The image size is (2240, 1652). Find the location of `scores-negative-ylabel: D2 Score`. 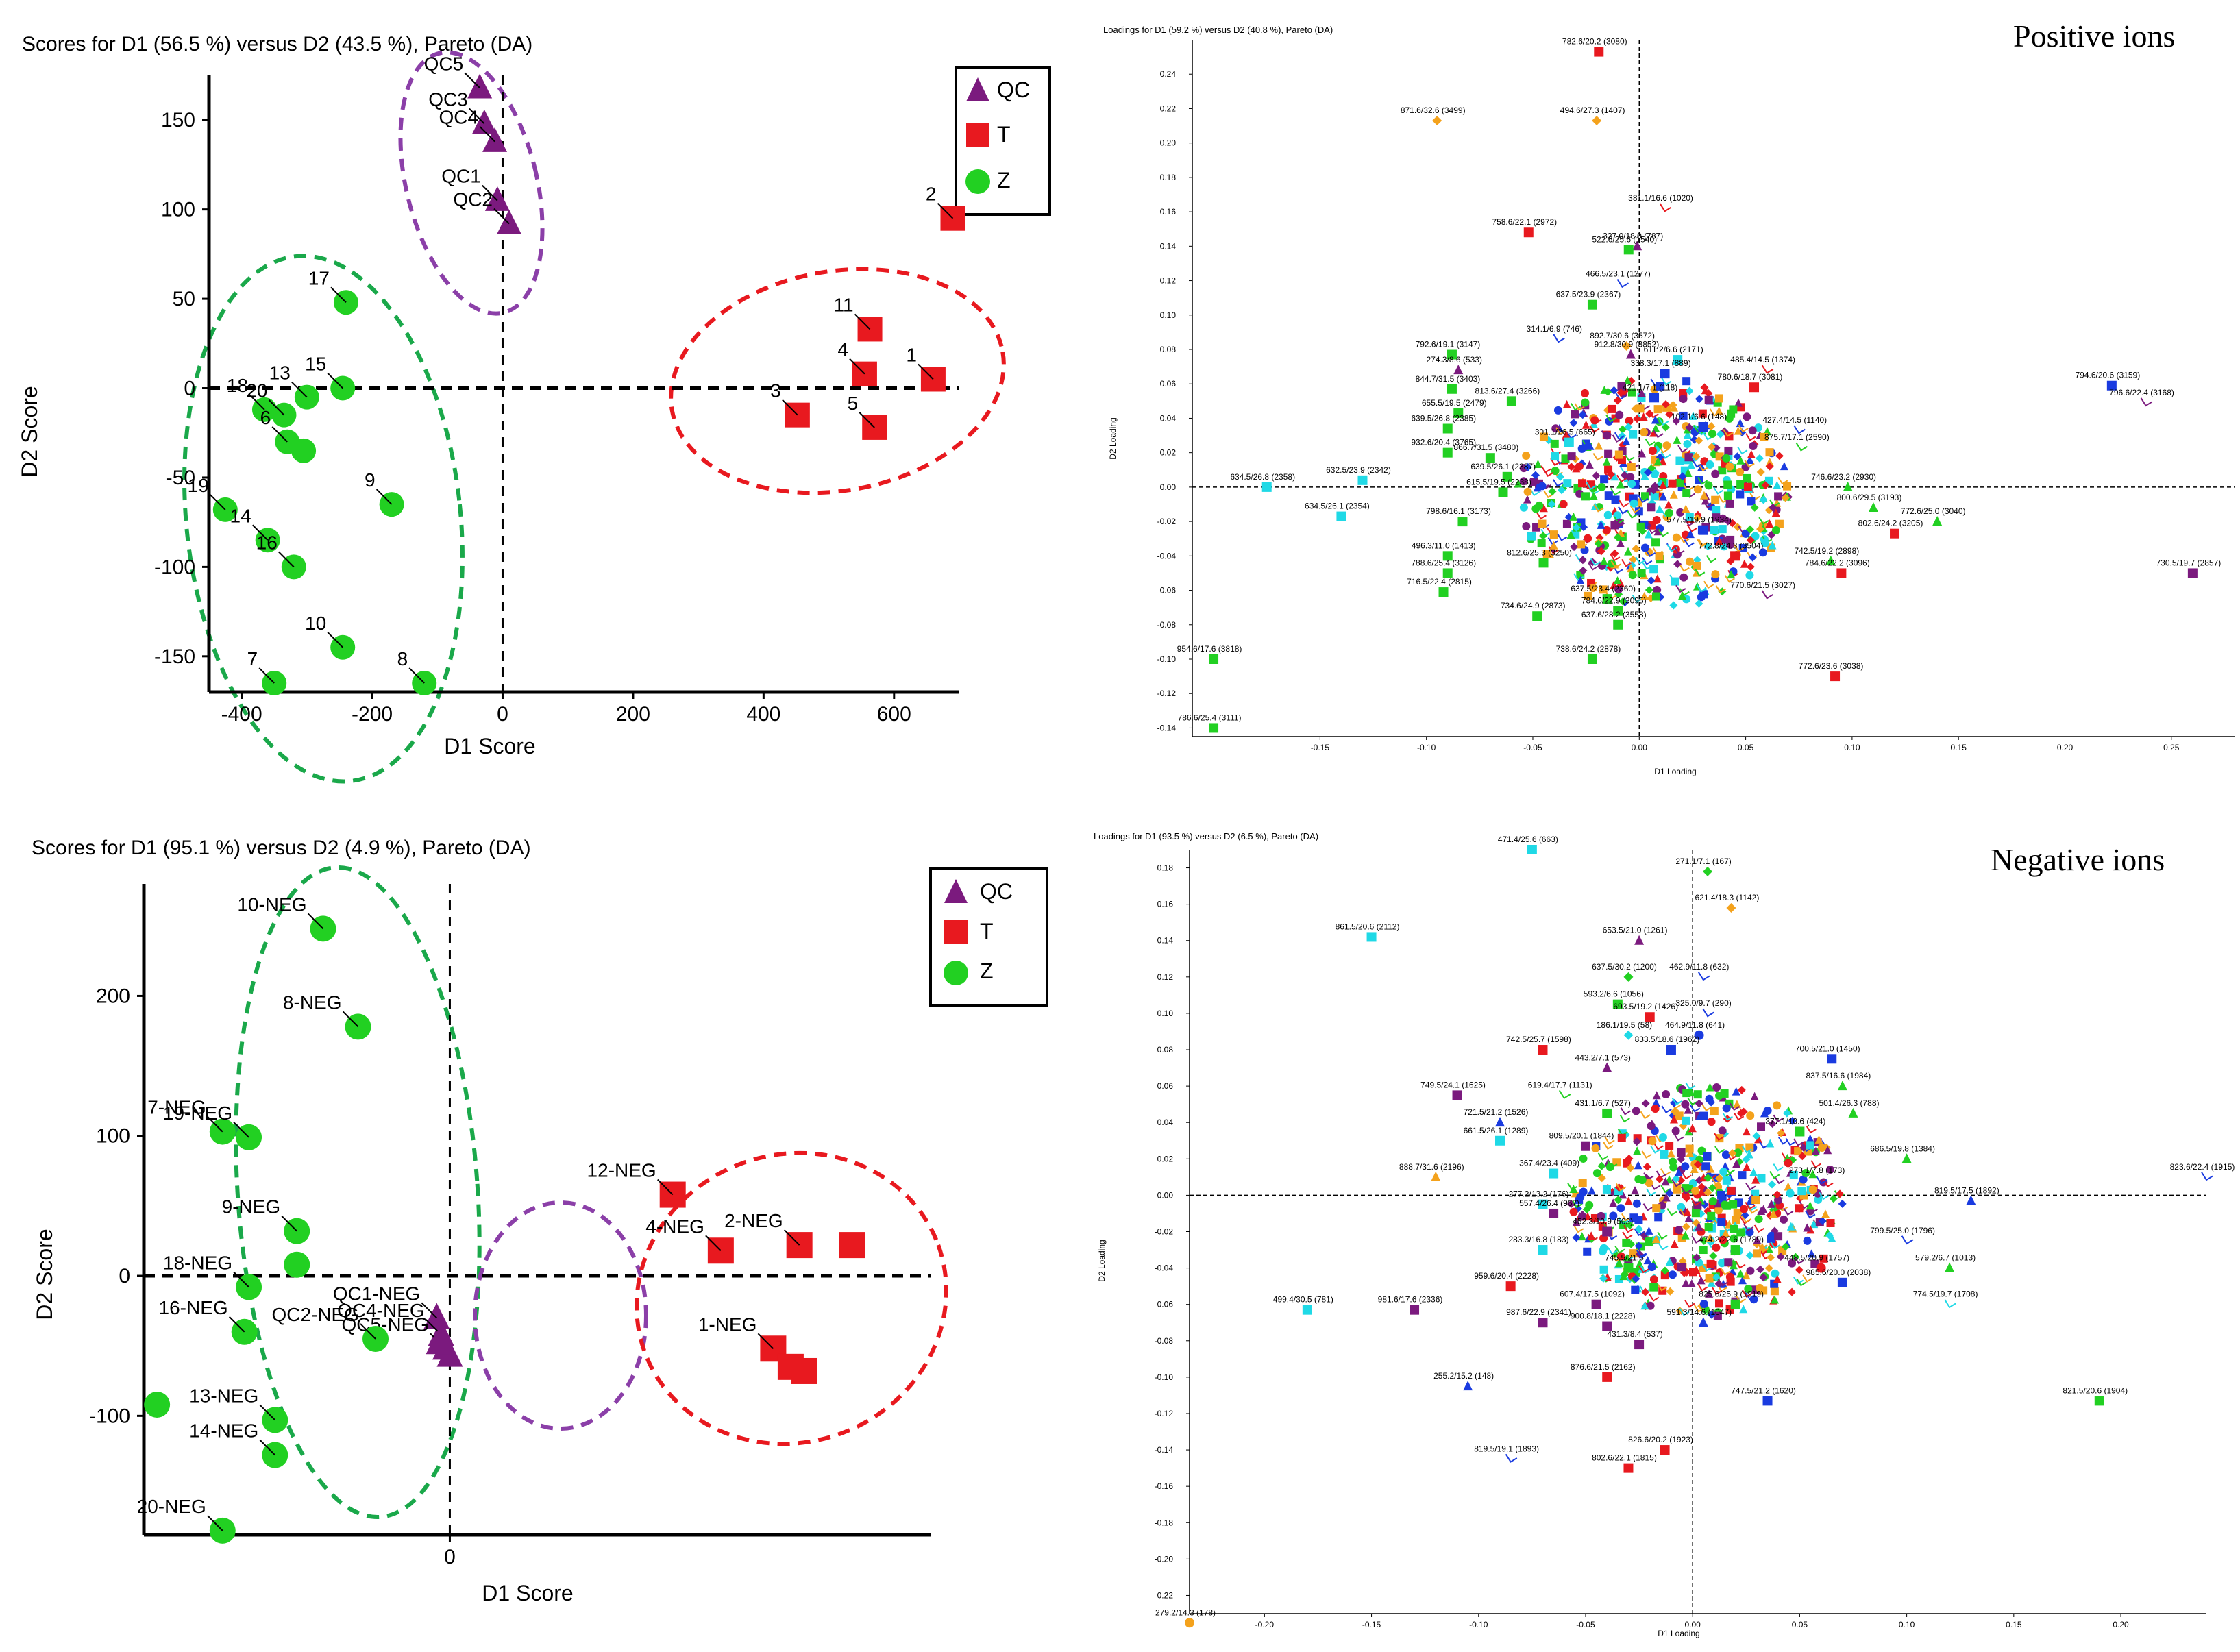

scores-negative-ylabel: D2 Score is located at coordinates (44, 1274).